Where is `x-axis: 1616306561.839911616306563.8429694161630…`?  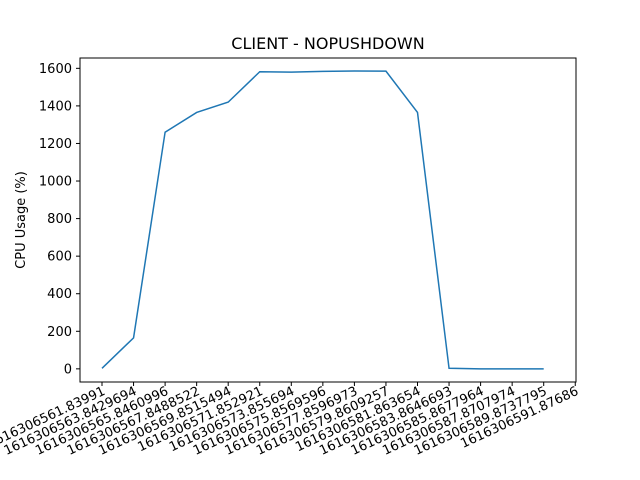
x-axis: 1616306561.839911616306563.8429694161630… is located at coordinates (290, 420).